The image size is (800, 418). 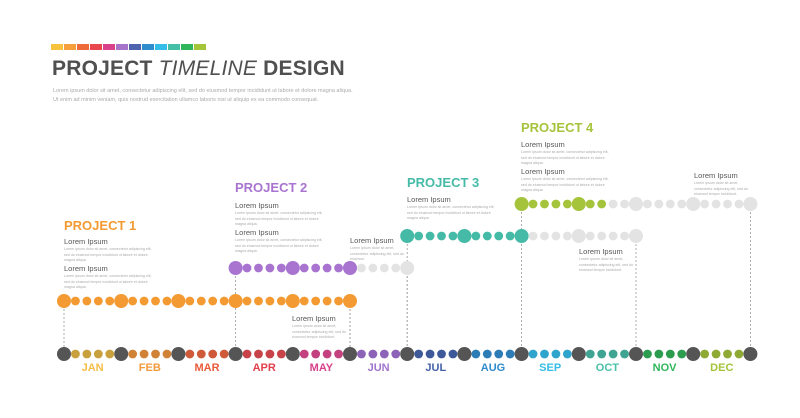 I want to click on month-label-nov: NOV, so click(x=664, y=368).